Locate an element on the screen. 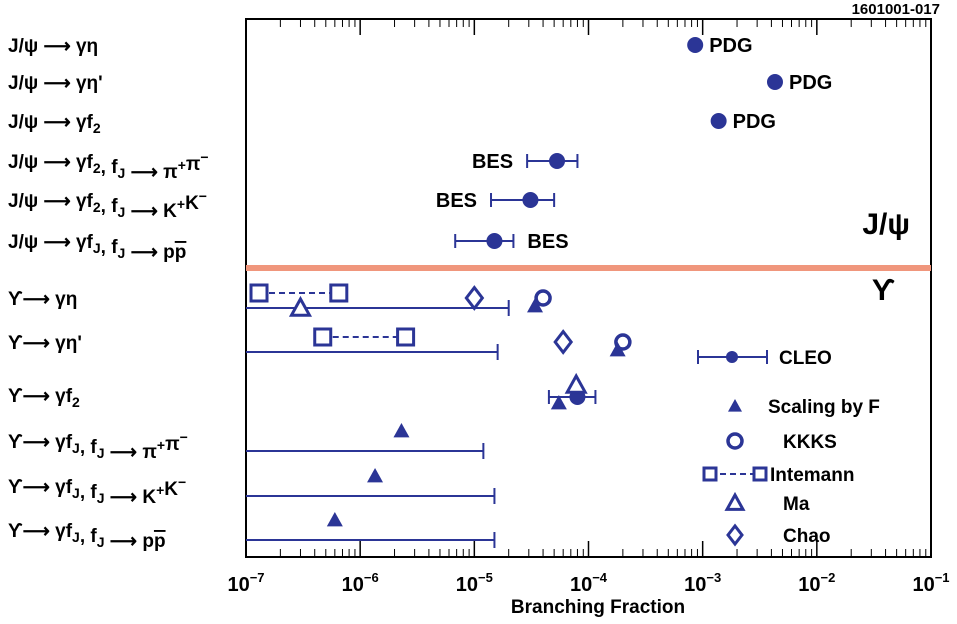 The width and height of the screenshot is (957, 624). row-label: J/ψ ⟶ γη' is located at coordinates (55, 83).